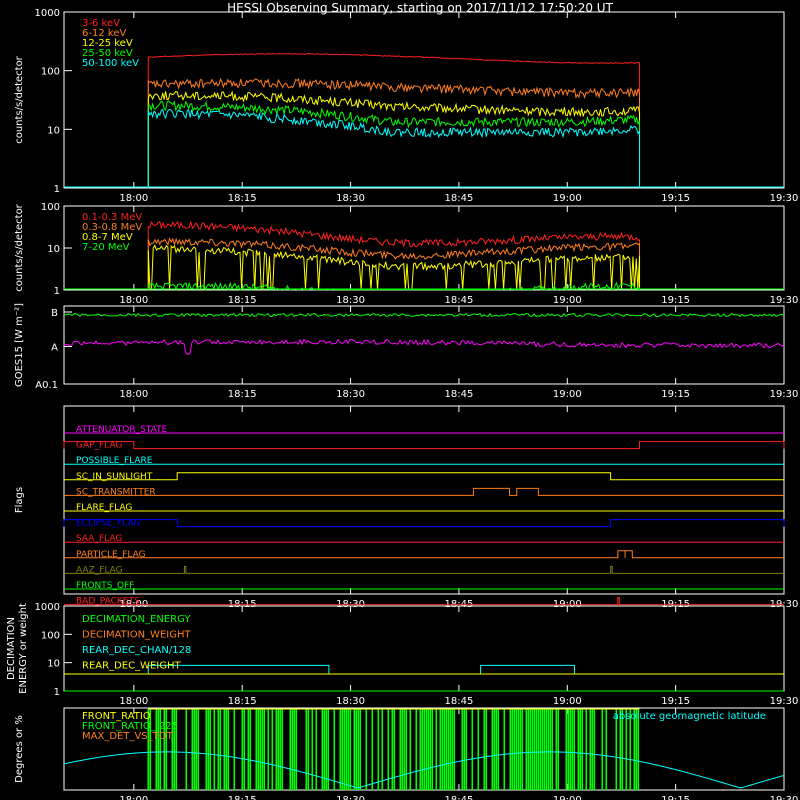 The image size is (800, 800). What do you see at coordinates (101, 23) in the screenshot?
I see `legend-entry: 3-6 keV` at bounding box center [101, 23].